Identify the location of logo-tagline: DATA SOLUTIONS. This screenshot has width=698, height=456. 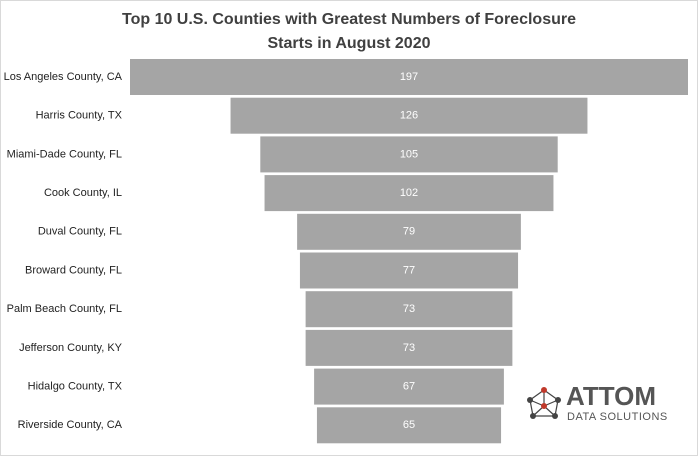
(617, 417).